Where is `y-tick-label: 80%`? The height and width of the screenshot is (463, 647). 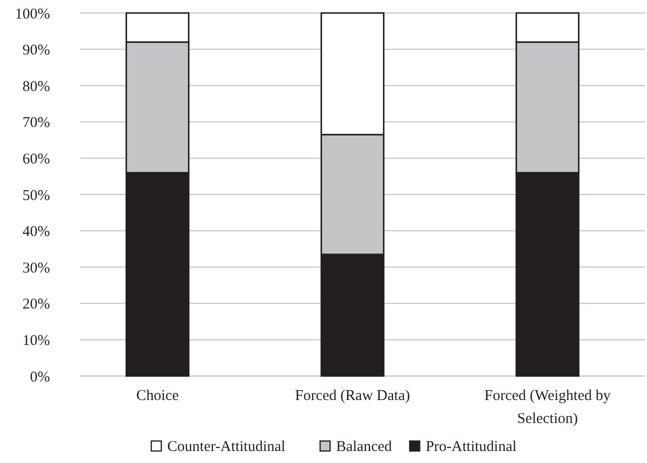 y-tick-label: 80% is located at coordinates (36, 86).